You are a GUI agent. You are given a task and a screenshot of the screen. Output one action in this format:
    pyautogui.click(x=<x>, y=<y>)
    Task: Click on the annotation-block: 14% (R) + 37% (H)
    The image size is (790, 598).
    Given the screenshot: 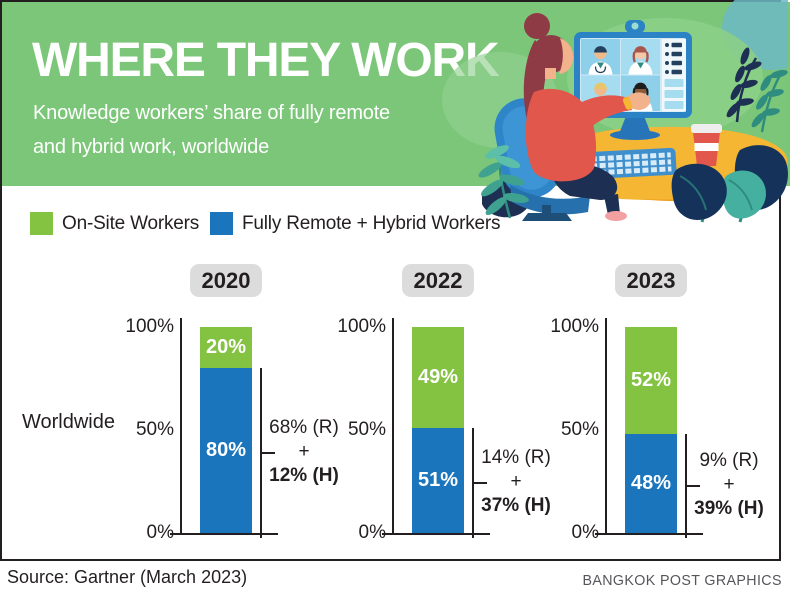 What is the action you would take?
    pyautogui.click(x=516, y=482)
    